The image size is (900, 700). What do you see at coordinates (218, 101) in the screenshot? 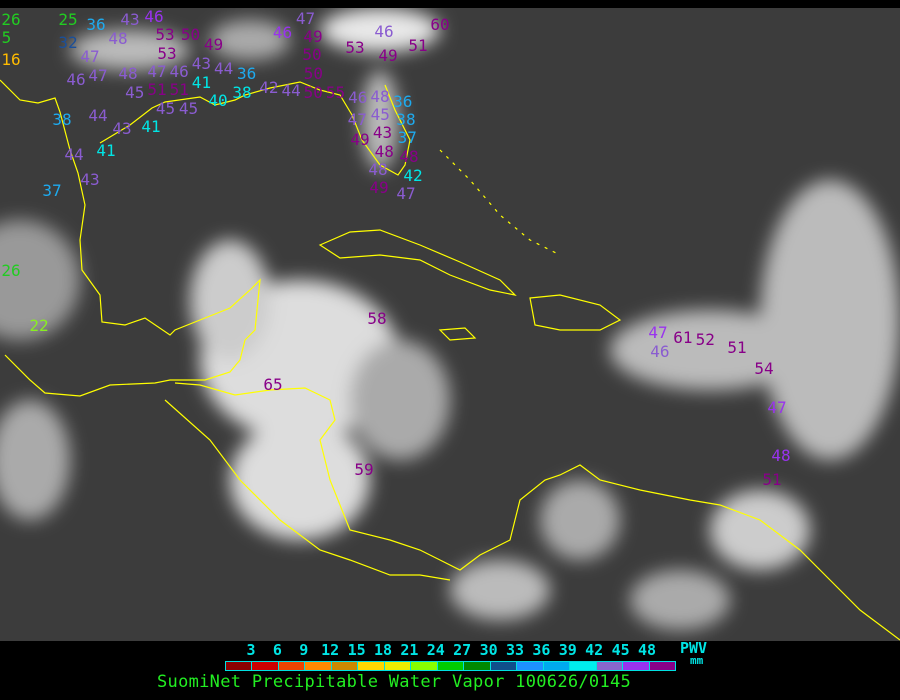
I see `station-pwv-value: 40` at bounding box center [218, 101].